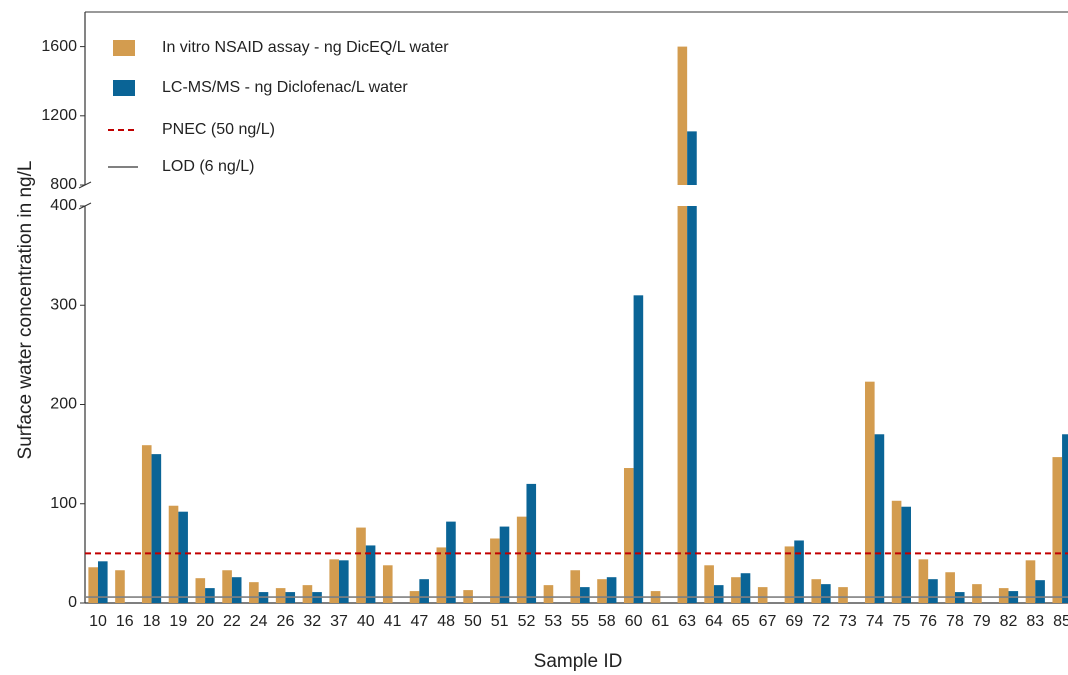  I want to click on x-tick-label: 41, so click(393, 621).